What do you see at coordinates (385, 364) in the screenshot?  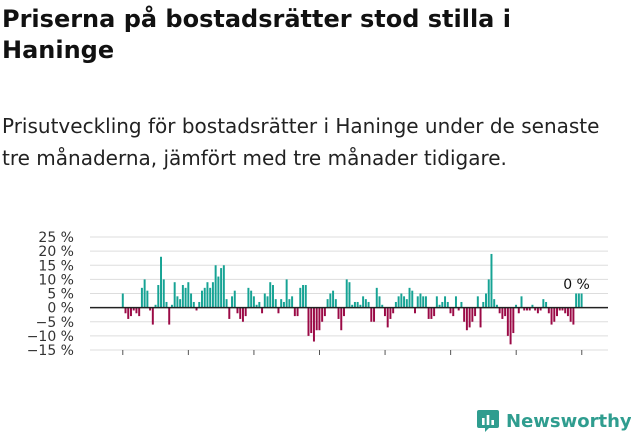 I see `x-tick-label: 2020` at bounding box center [385, 364].